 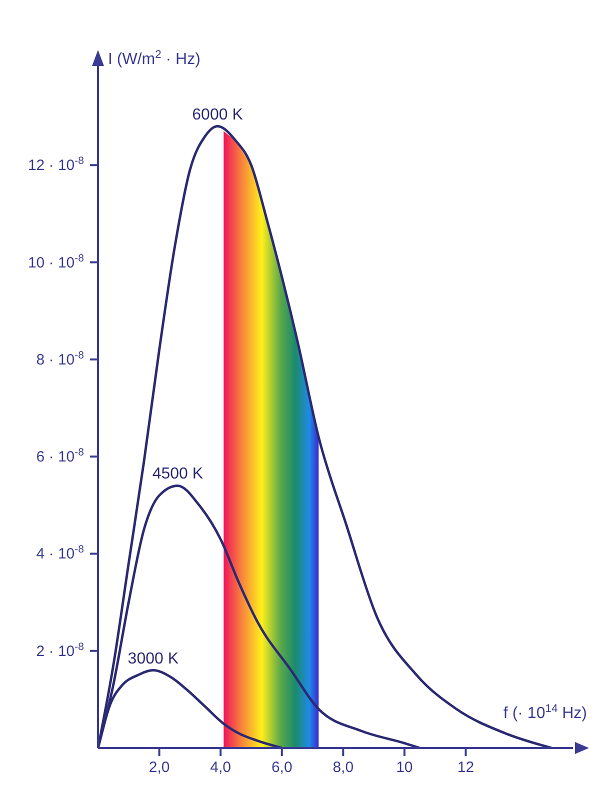 I want to click on x-axis-title: f (· 10$^{14}$ Hz), so click(x=545, y=712).